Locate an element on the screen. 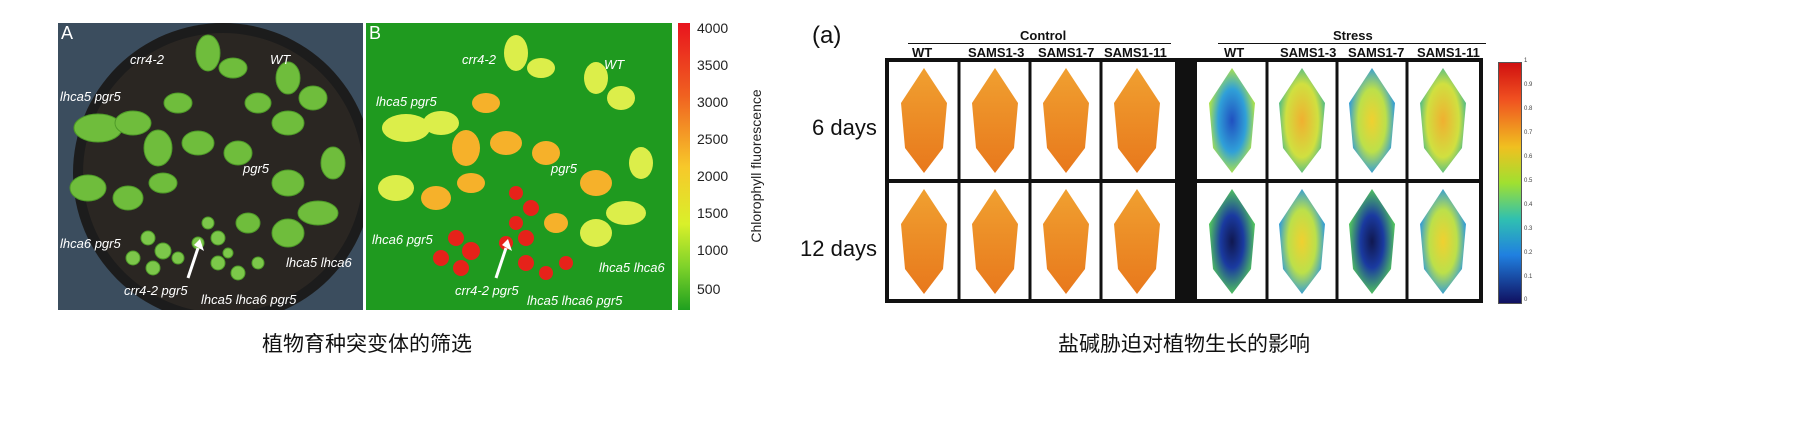 The image size is (1815, 436). colorbar-tick: 0.4 is located at coordinates (1528, 205).